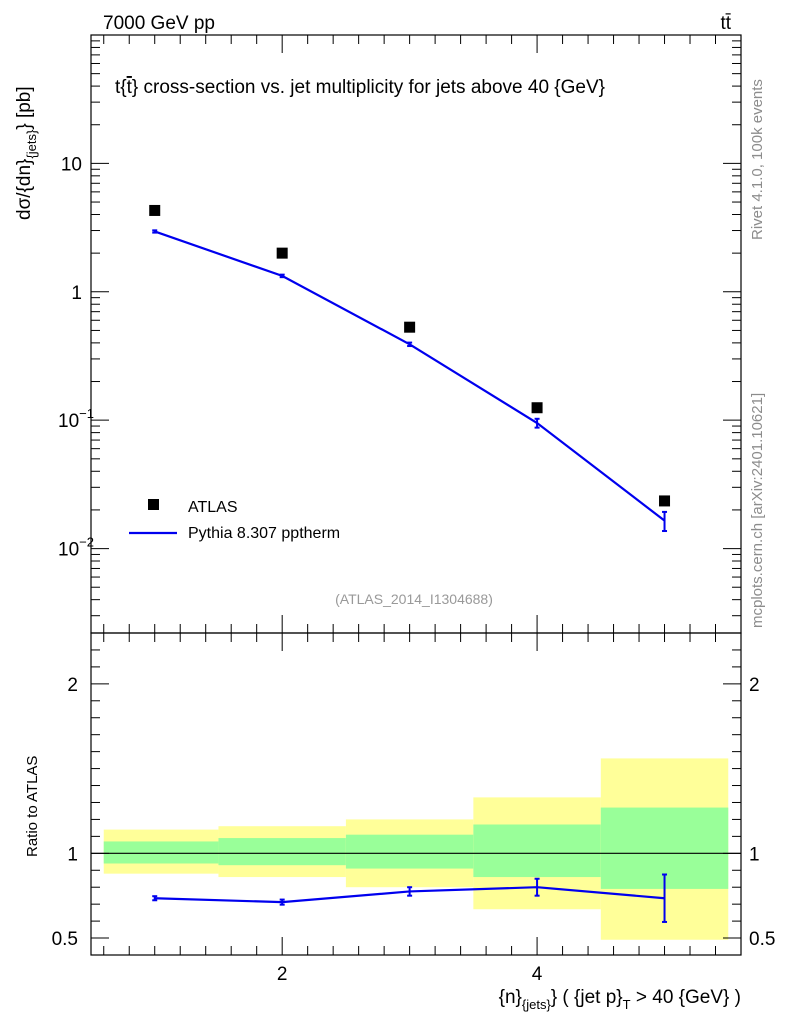 The image size is (786, 1024). Describe the element at coordinates (86, 413) in the screenshot. I see `y-tick-exponent: −1` at that location.